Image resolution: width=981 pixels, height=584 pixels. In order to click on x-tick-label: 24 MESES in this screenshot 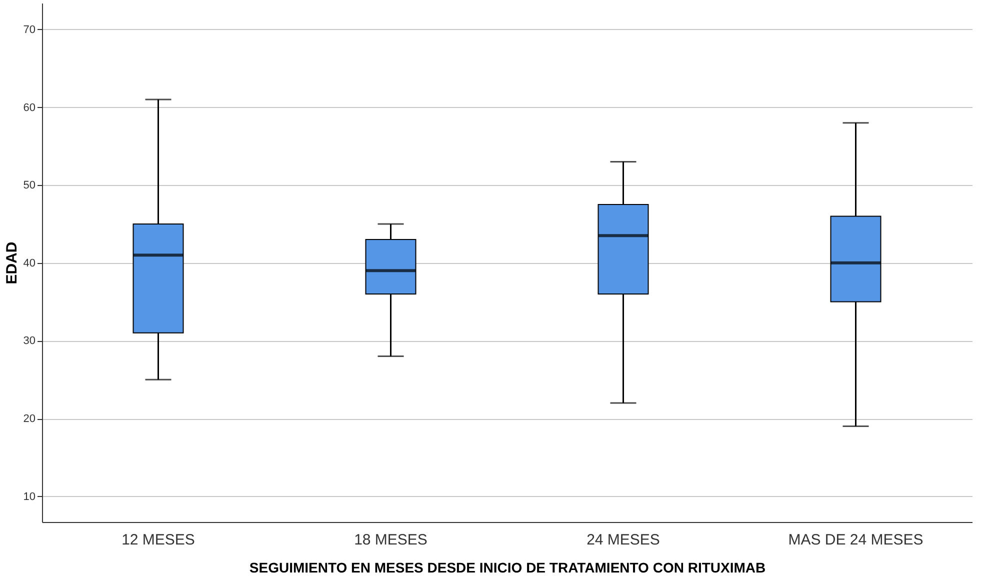, I will do `click(623, 540)`.